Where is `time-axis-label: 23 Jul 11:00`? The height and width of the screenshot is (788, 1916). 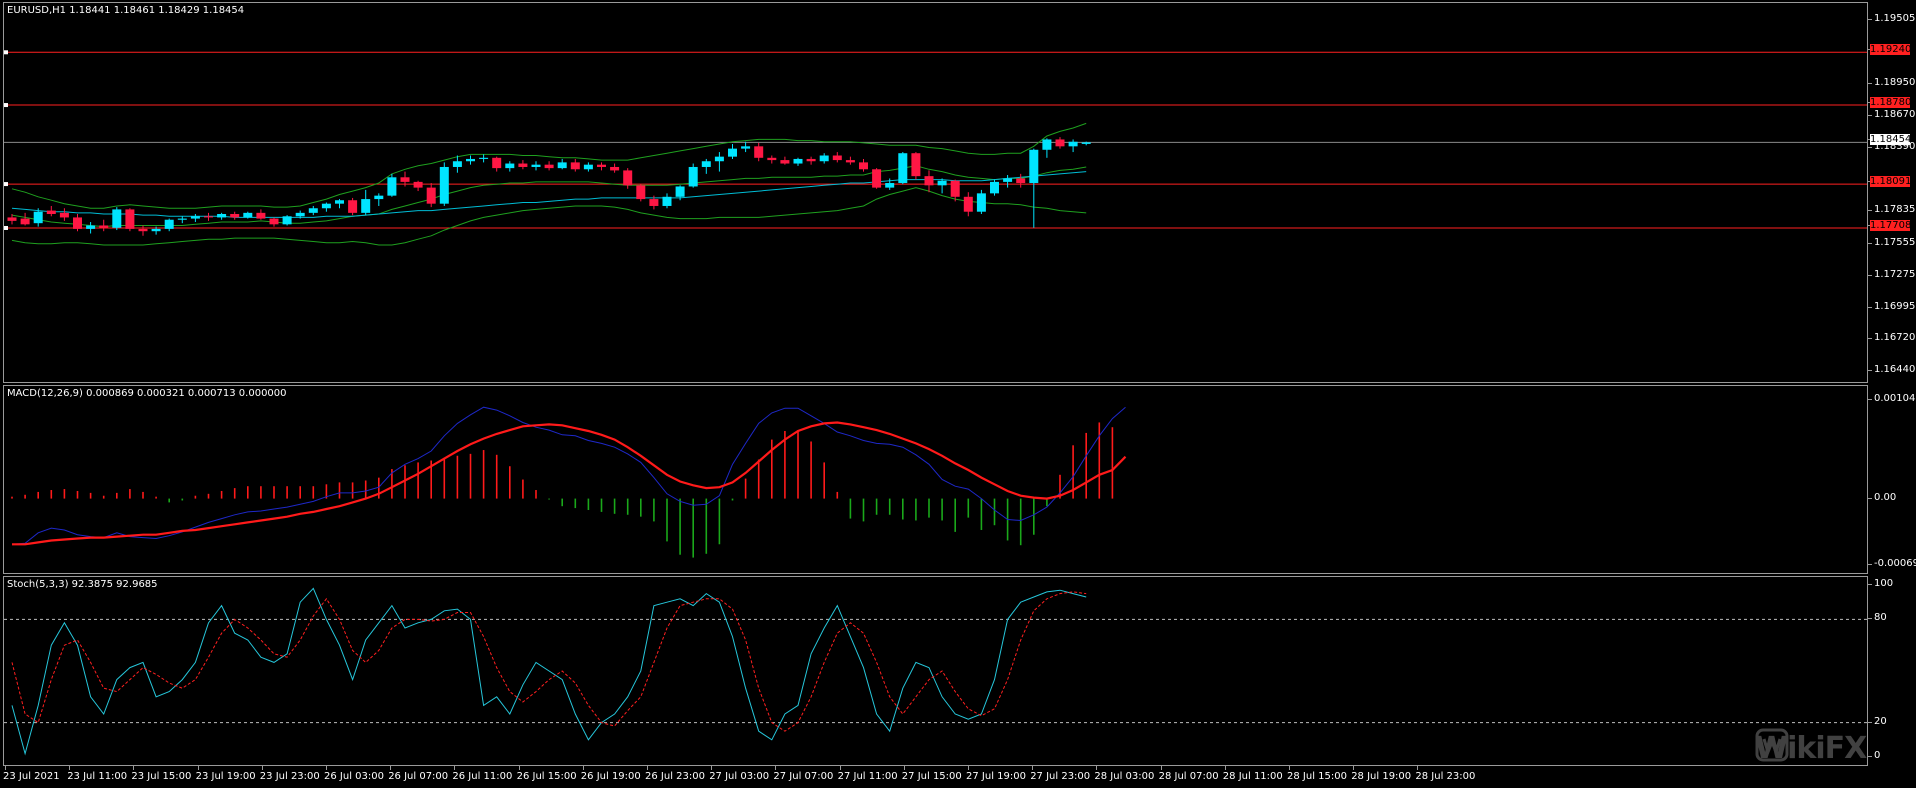 time-axis-label: 23 Jul 11:00 is located at coordinates (97, 776).